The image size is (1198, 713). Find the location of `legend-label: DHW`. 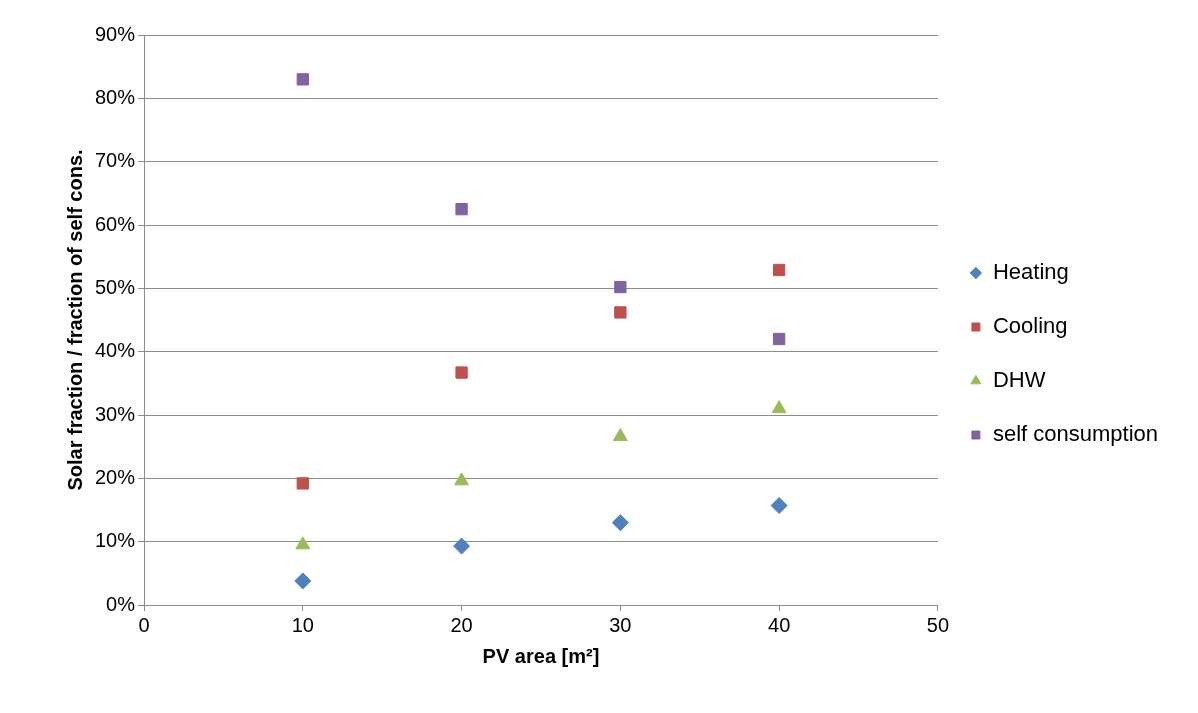

legend-label: DHW is located at coordinates (1019, 380).